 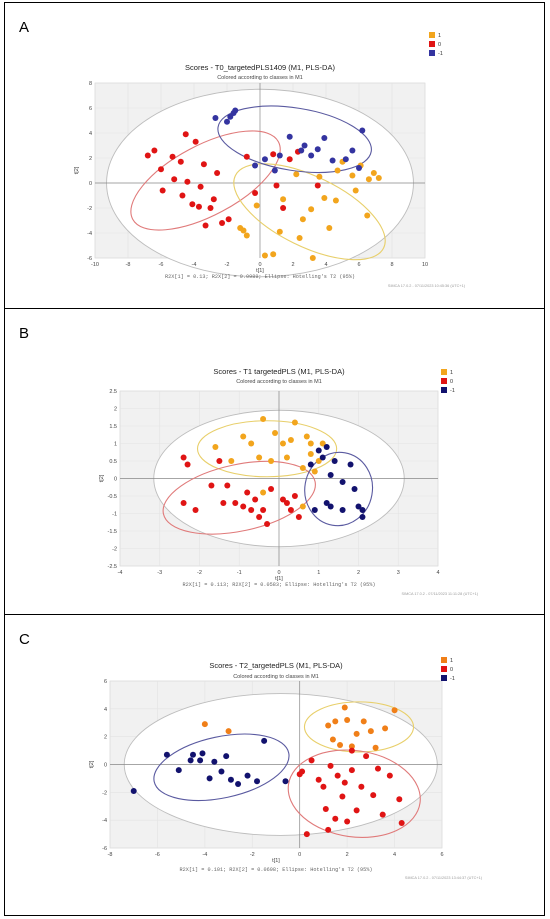 I want to click on chart-title: Scores - T0_targetedPLS1409 (M1, PLS-DA), so click(x=260, y=67).